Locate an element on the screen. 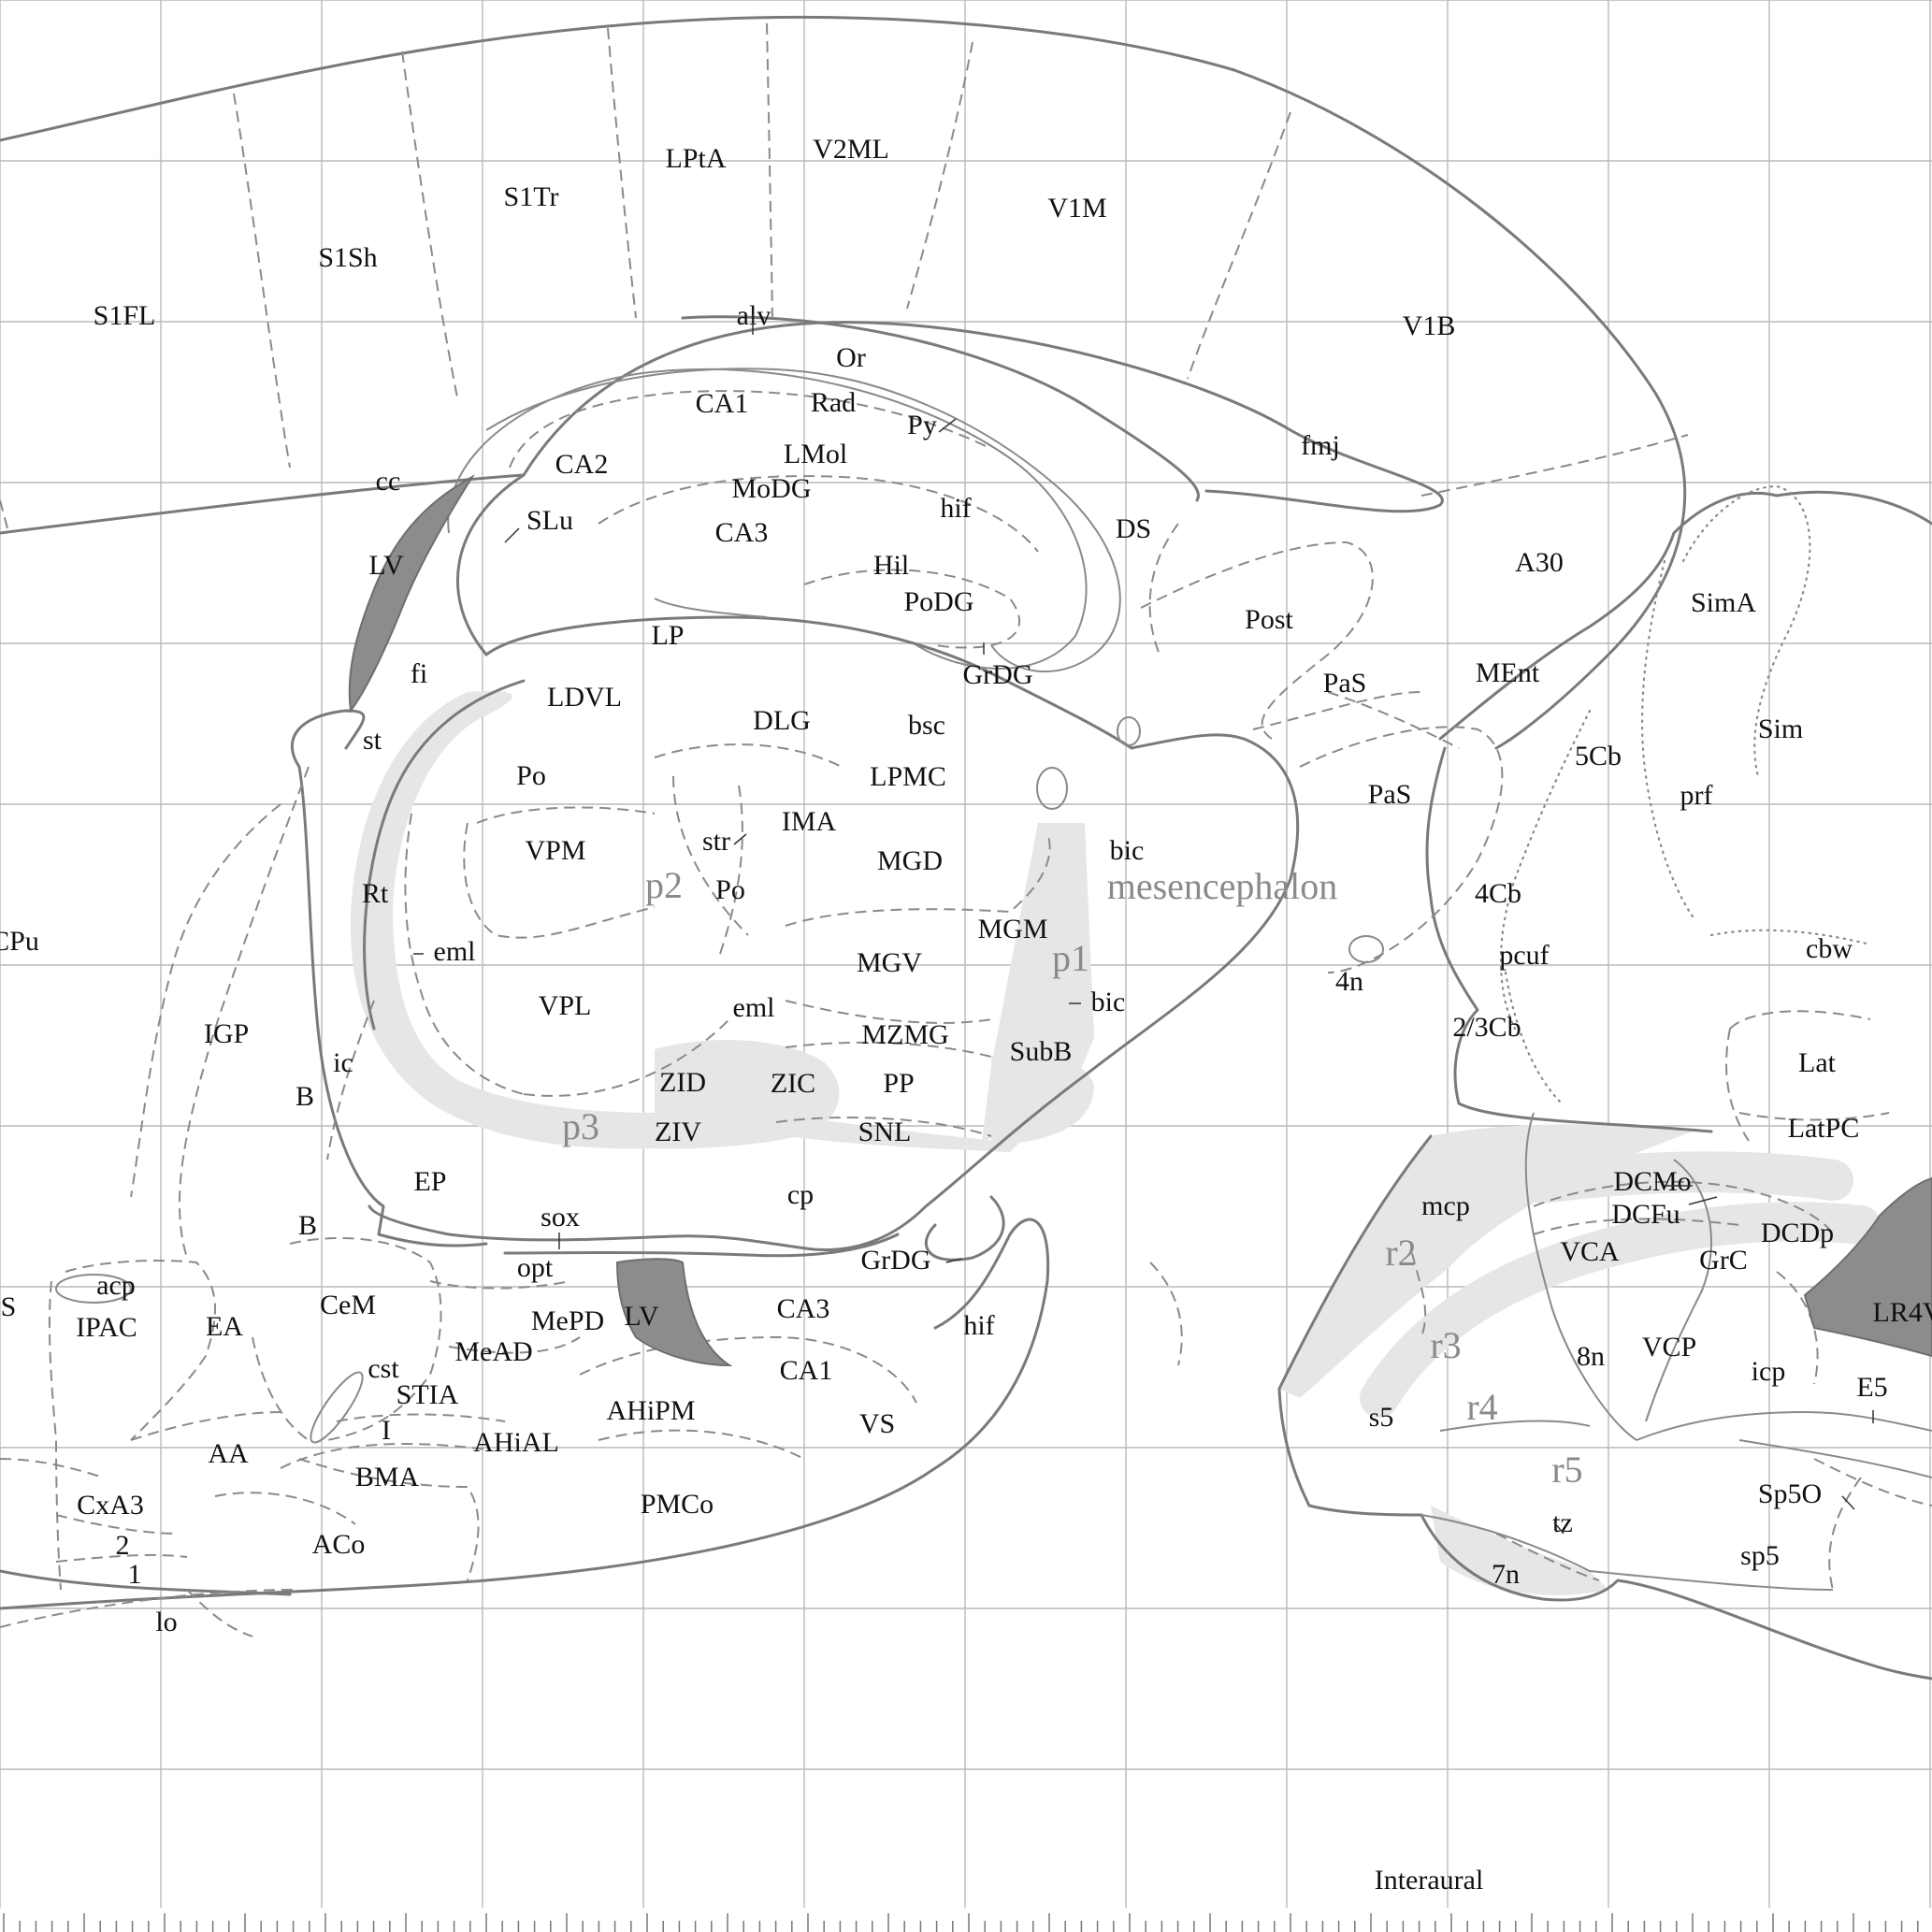 Image resolution: width=1932 pixels, height=1932 pixels. region-label-a30: A30 is located at coordinates (1539, 562).